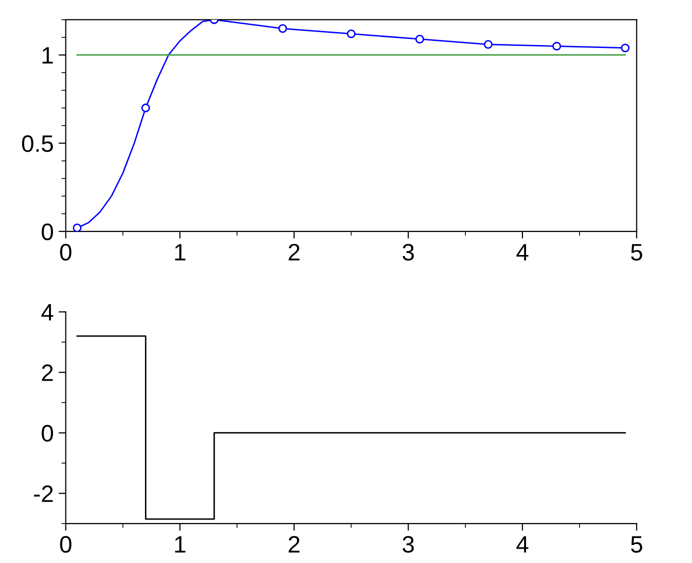 The height and width of the screenshot is (563, 692). Describe the element at coordinates (47, 372) in the screenshot. I see `y-tick-label: 2` at that location.